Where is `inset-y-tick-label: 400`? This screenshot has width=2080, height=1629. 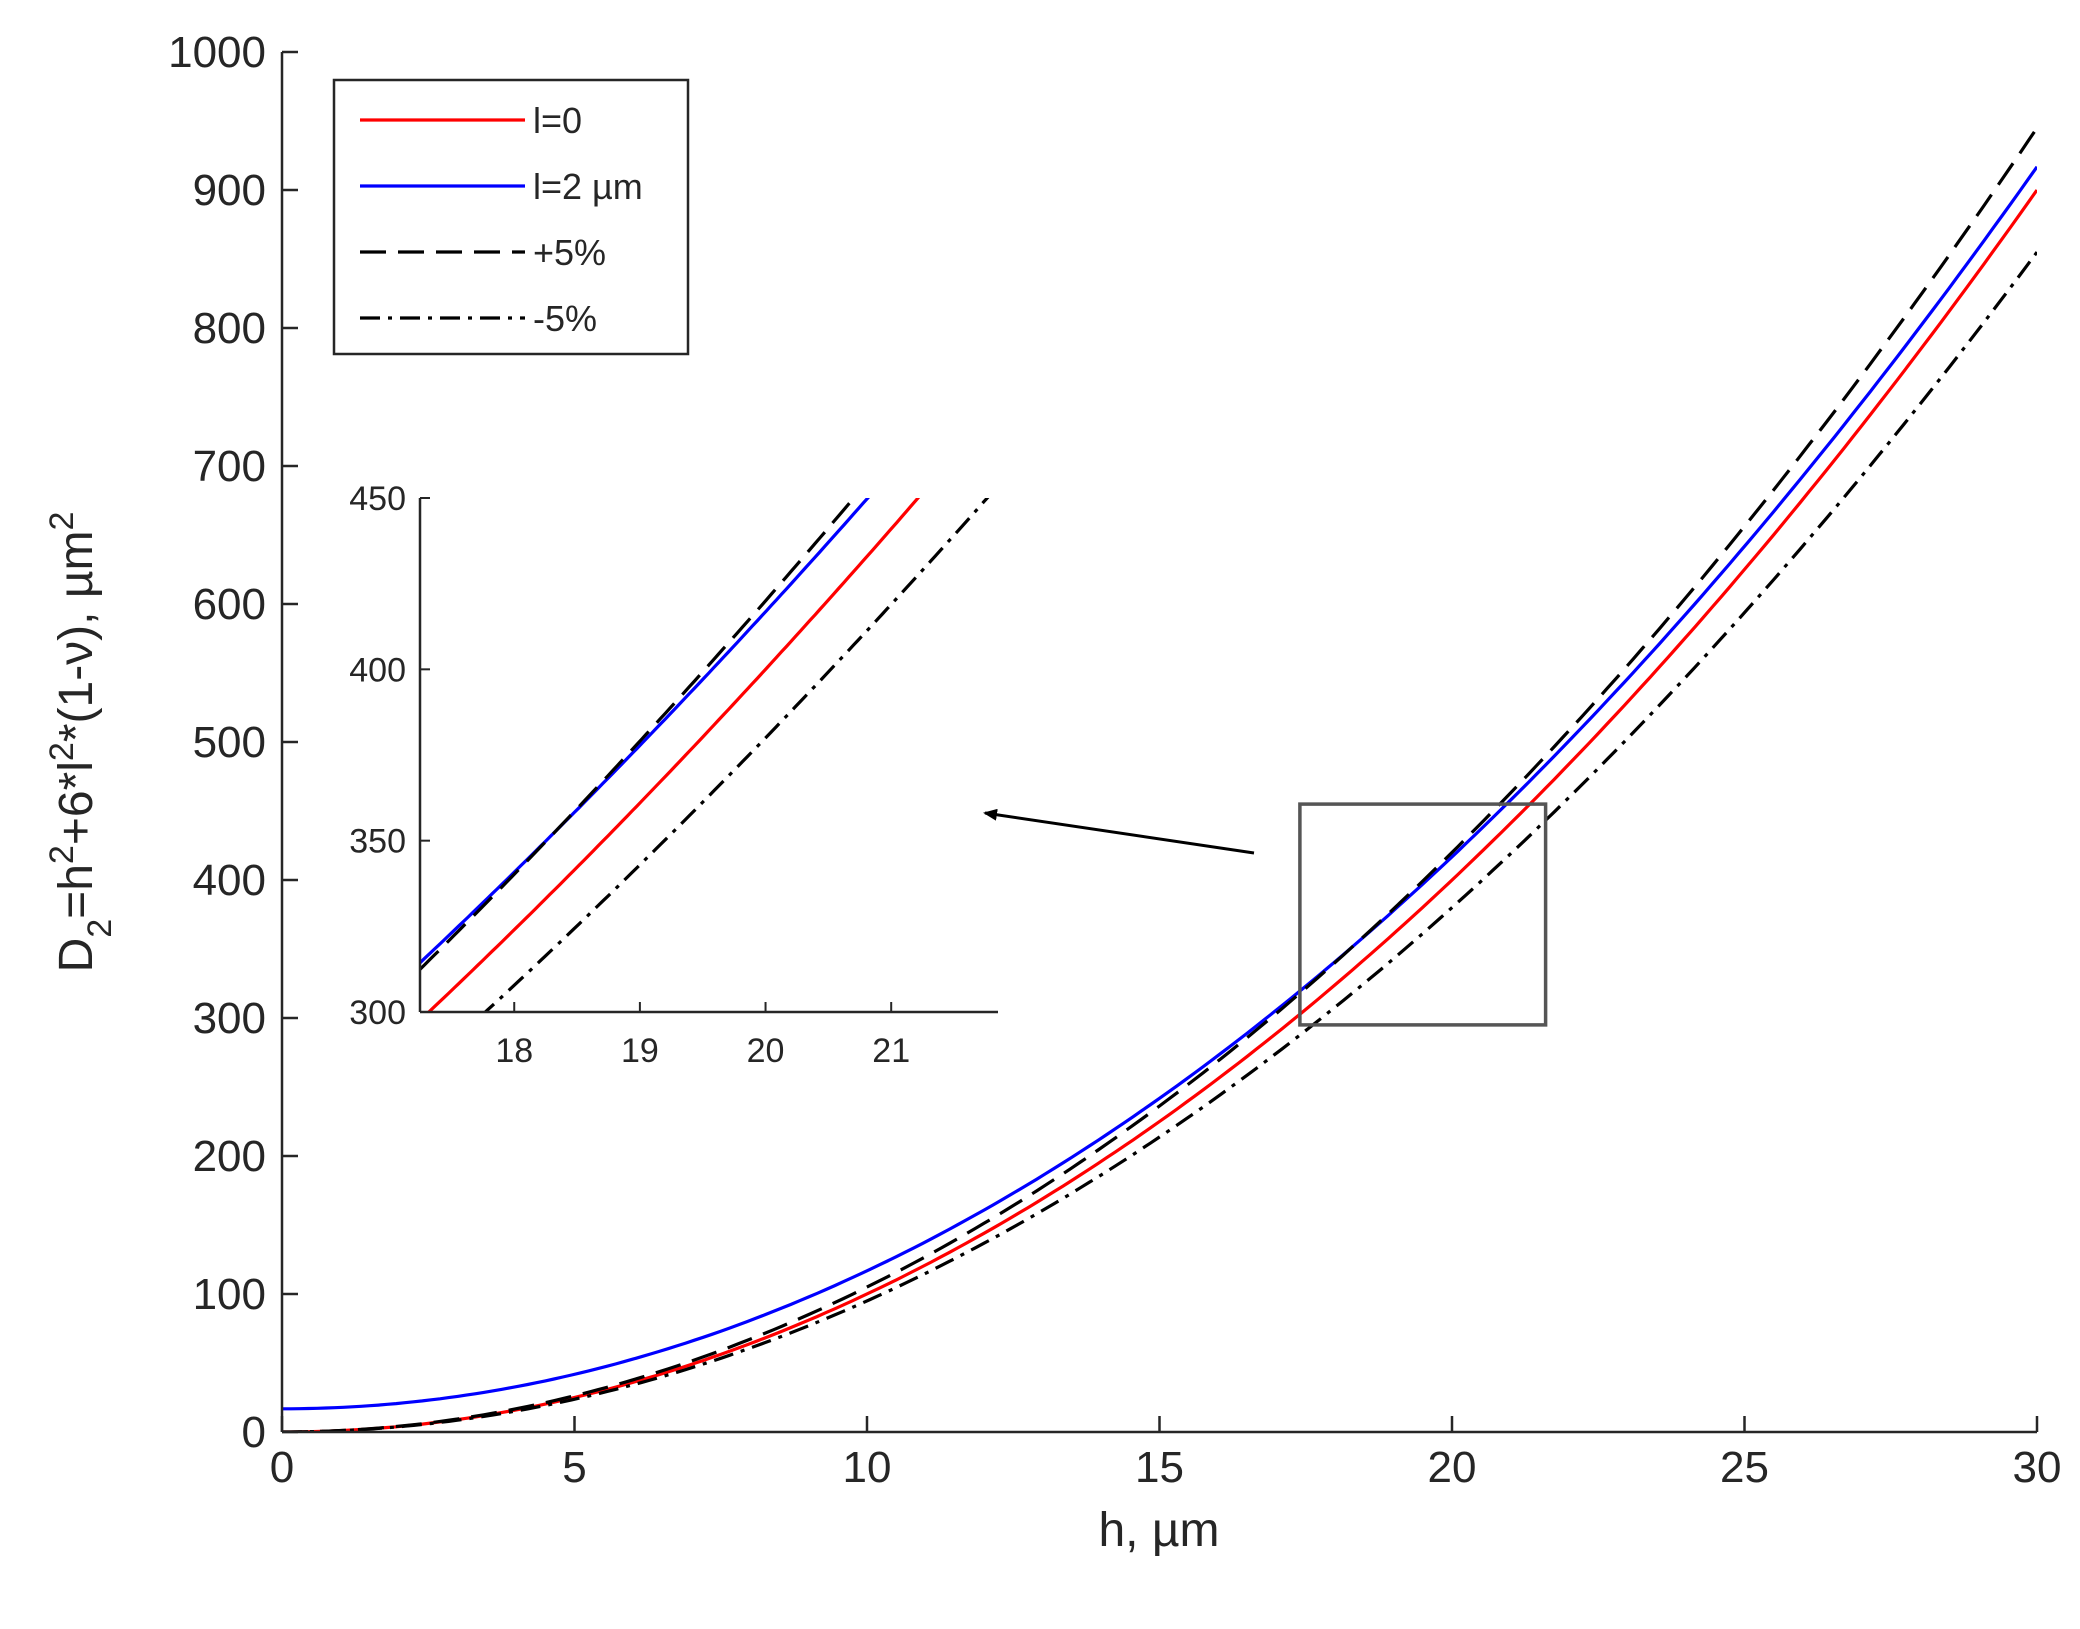
inset-y-tick-label: 400 is located at coordinates (377, 670).